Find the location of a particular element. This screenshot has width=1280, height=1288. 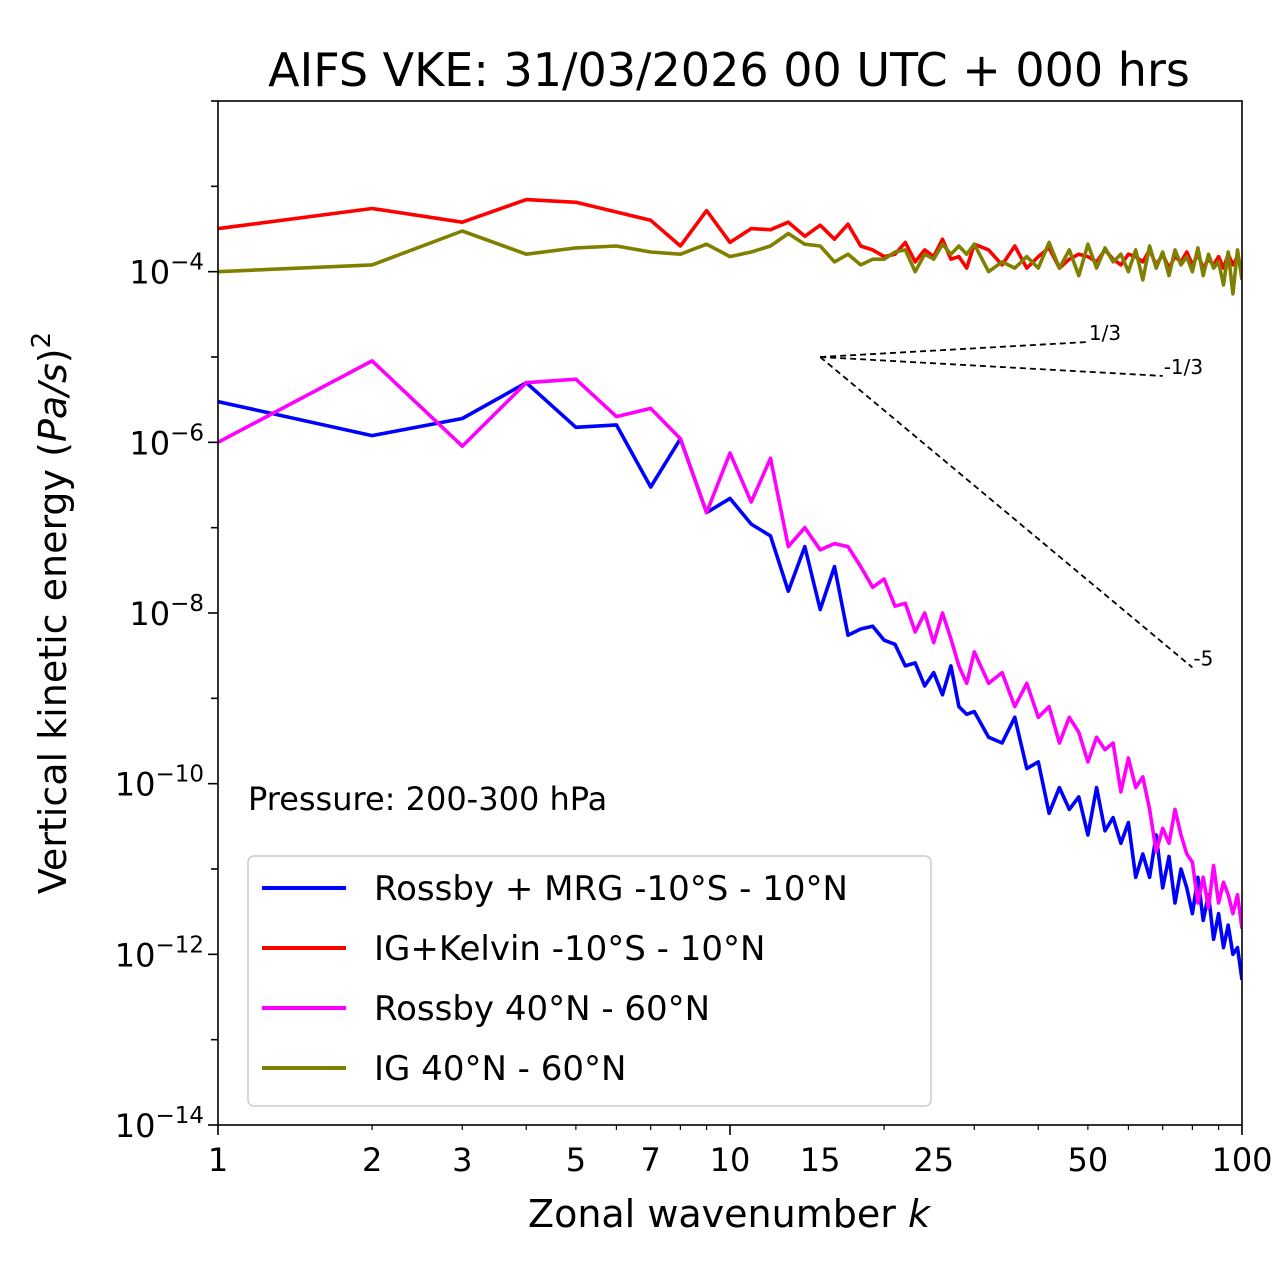

x-tick-label: 25 is located at coordinates (933, 1160).